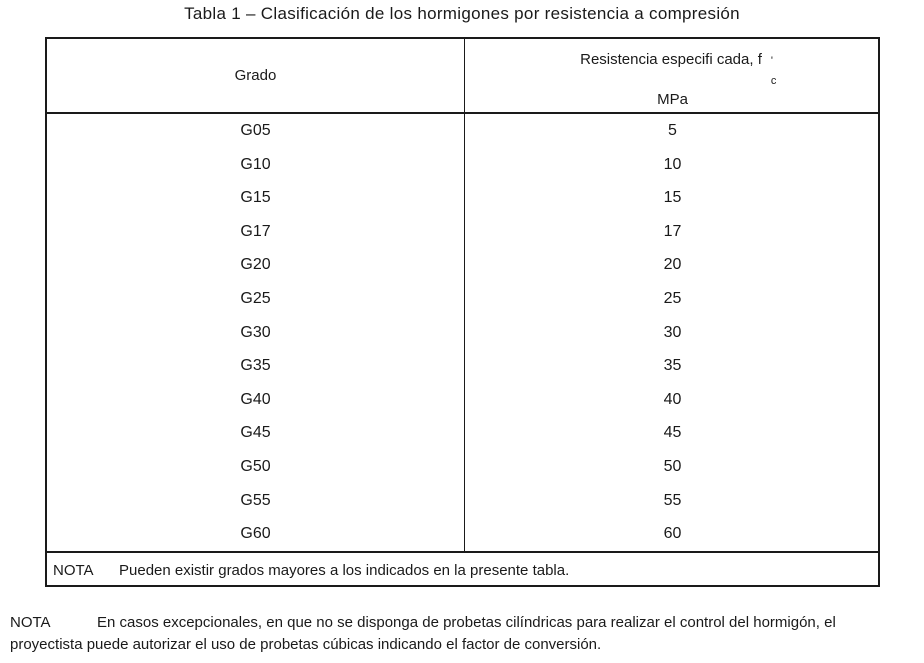  Describe the element at coordinates (462, 534) in the screenshot. I see `table-row: G60 60` at that location.